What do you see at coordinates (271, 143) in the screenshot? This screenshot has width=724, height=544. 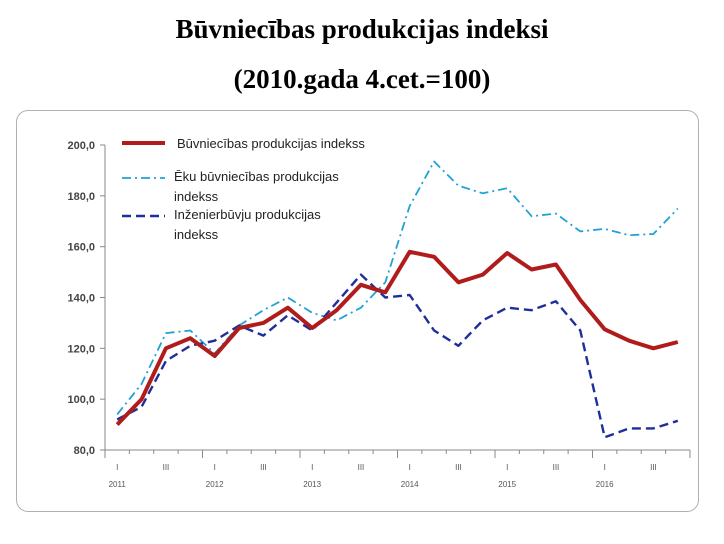 I see `legend-label-1: Būvniecības produkcijas indekss` at bounding box center [271, 143].